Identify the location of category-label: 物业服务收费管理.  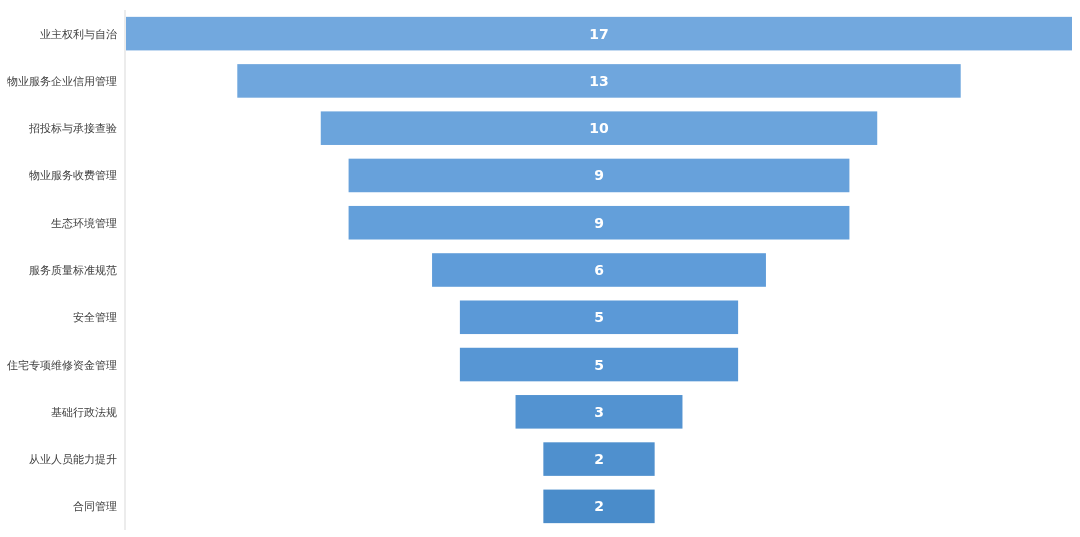
(73, 176).